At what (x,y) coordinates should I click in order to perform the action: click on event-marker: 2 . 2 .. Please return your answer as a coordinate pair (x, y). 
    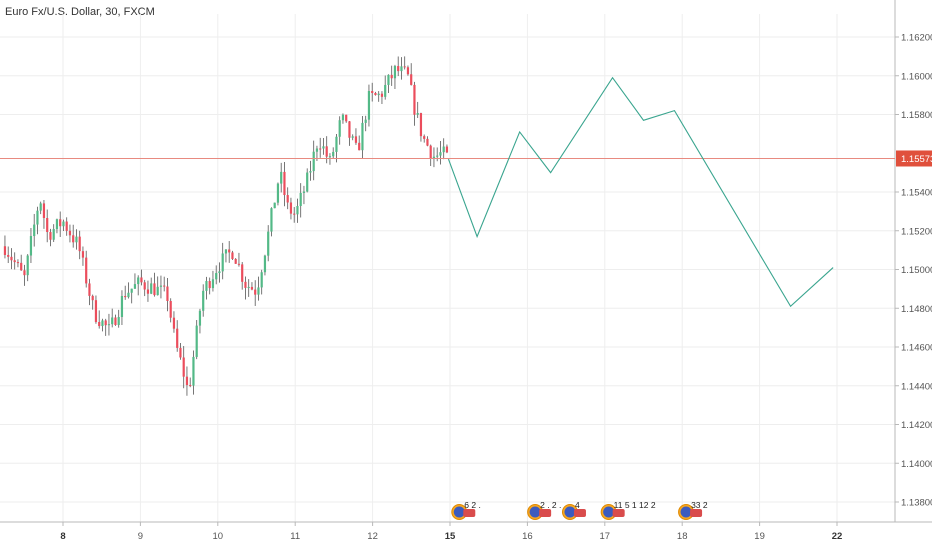
    Looking at the image, I should click on (544, 510).